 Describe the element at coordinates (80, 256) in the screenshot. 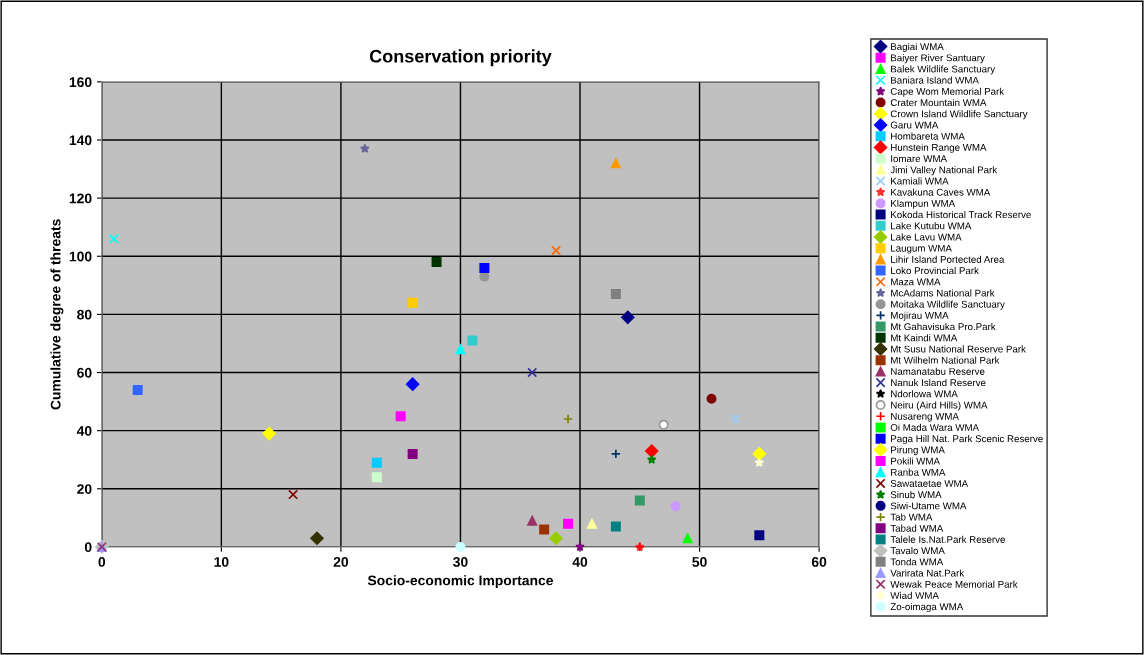

I see `y-tick-label: 100` at that location.